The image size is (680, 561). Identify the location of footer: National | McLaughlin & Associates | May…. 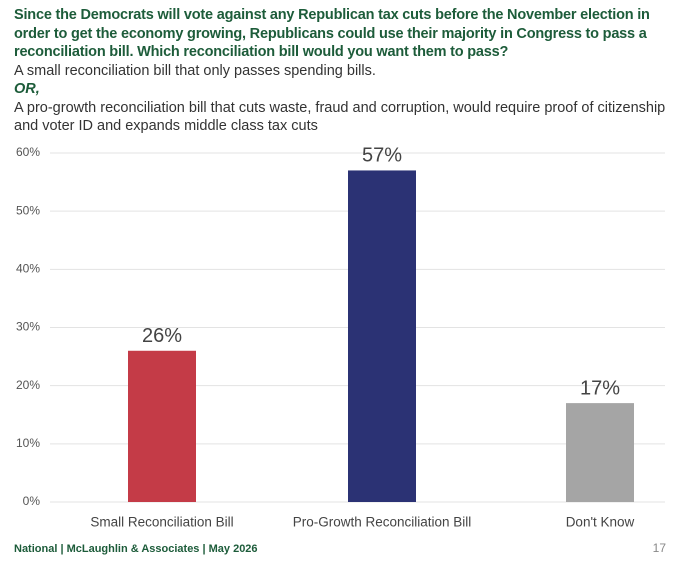
(136, 549).